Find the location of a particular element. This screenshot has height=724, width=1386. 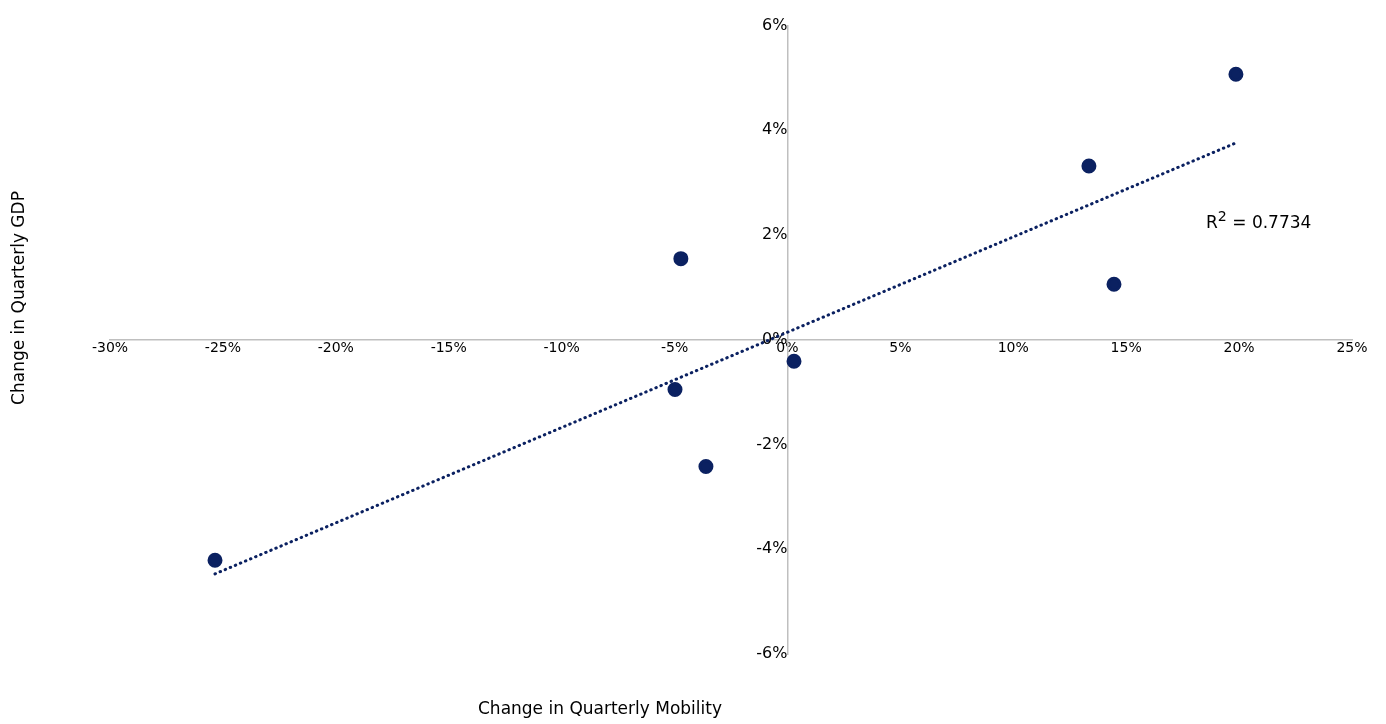

annotation: R$^{2}$ = 0.7734 is located at coordinates (1259, 220).